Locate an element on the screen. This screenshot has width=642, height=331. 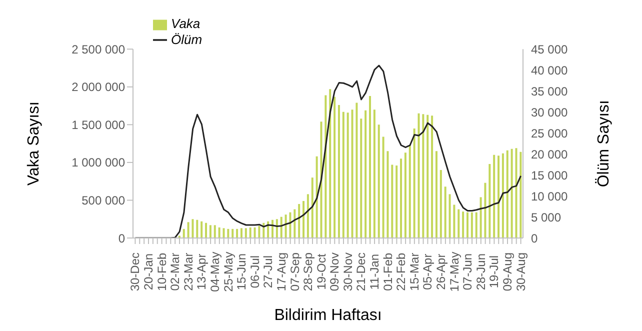
x-tick-label: 10-Feb is located at coordinates (161, 271).